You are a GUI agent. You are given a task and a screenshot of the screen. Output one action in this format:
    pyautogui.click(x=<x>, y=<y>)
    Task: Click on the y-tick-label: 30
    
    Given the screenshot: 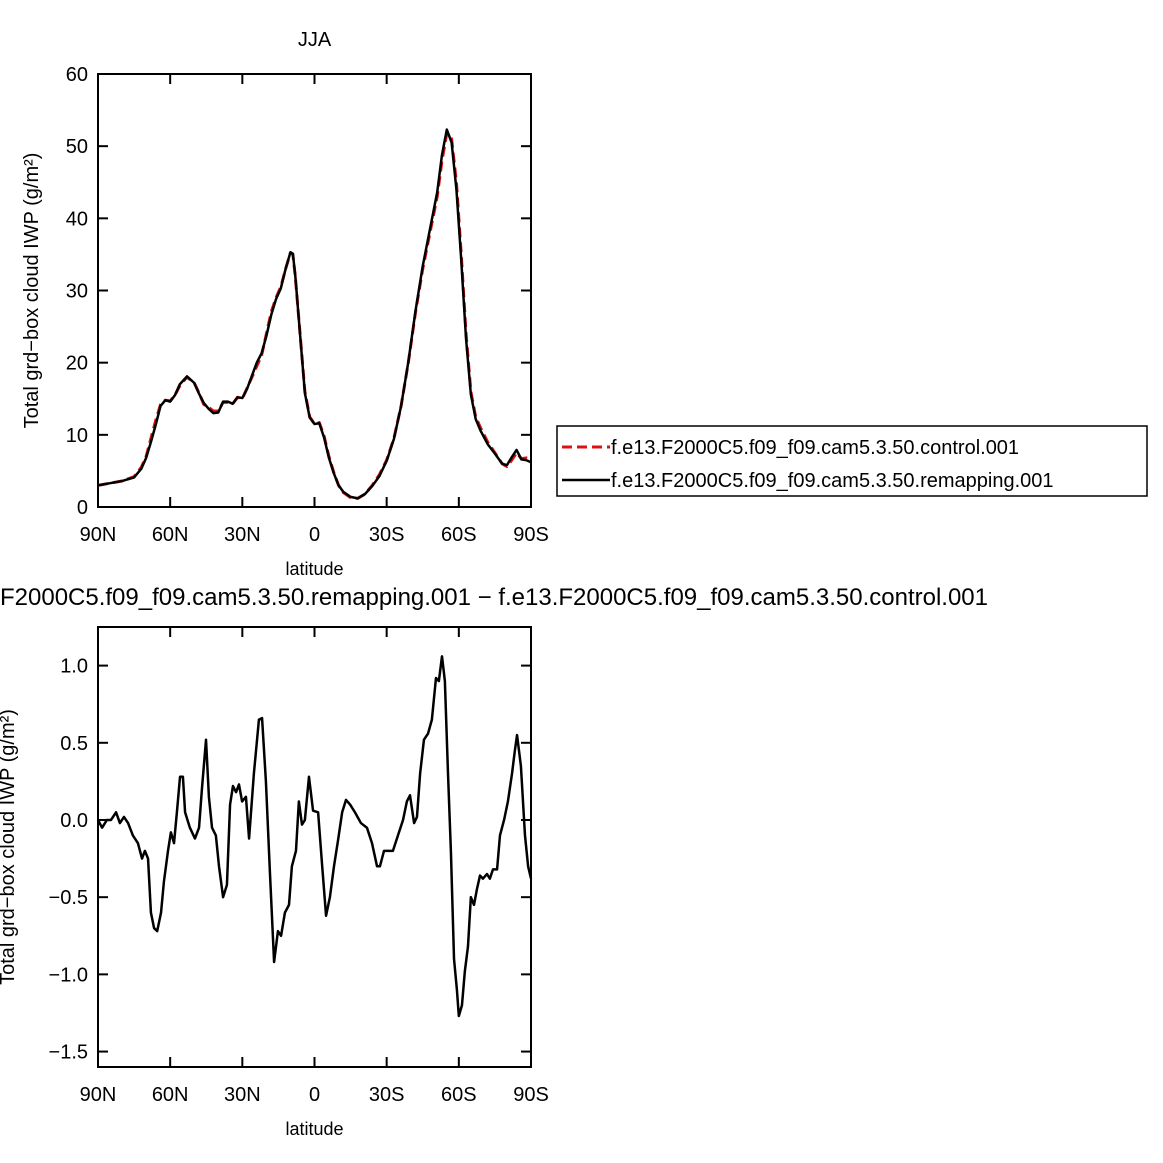 What is the action you would take?
    pyautogui.click(x=77, y=292)
    